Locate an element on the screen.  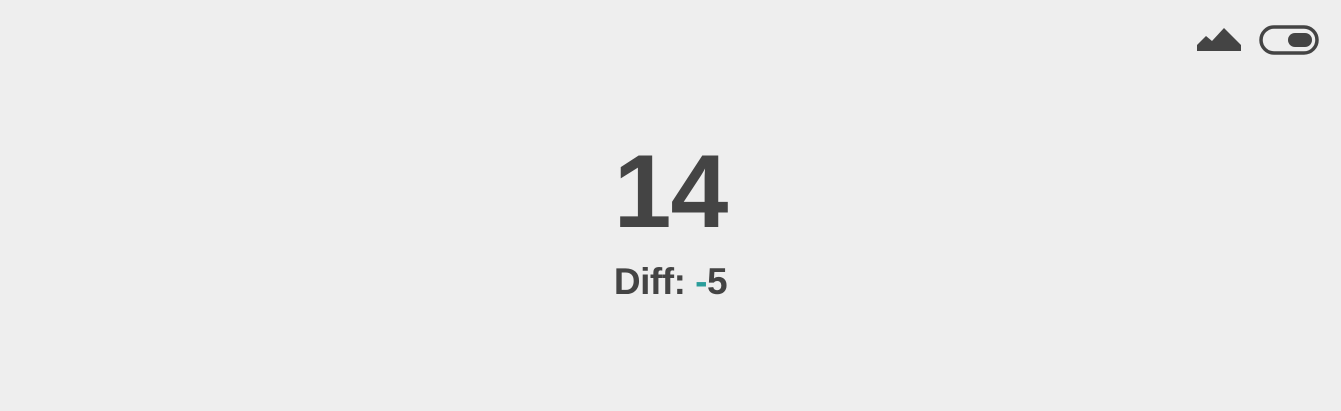
diff-label: Diff: is located at coordinates (649, 281).